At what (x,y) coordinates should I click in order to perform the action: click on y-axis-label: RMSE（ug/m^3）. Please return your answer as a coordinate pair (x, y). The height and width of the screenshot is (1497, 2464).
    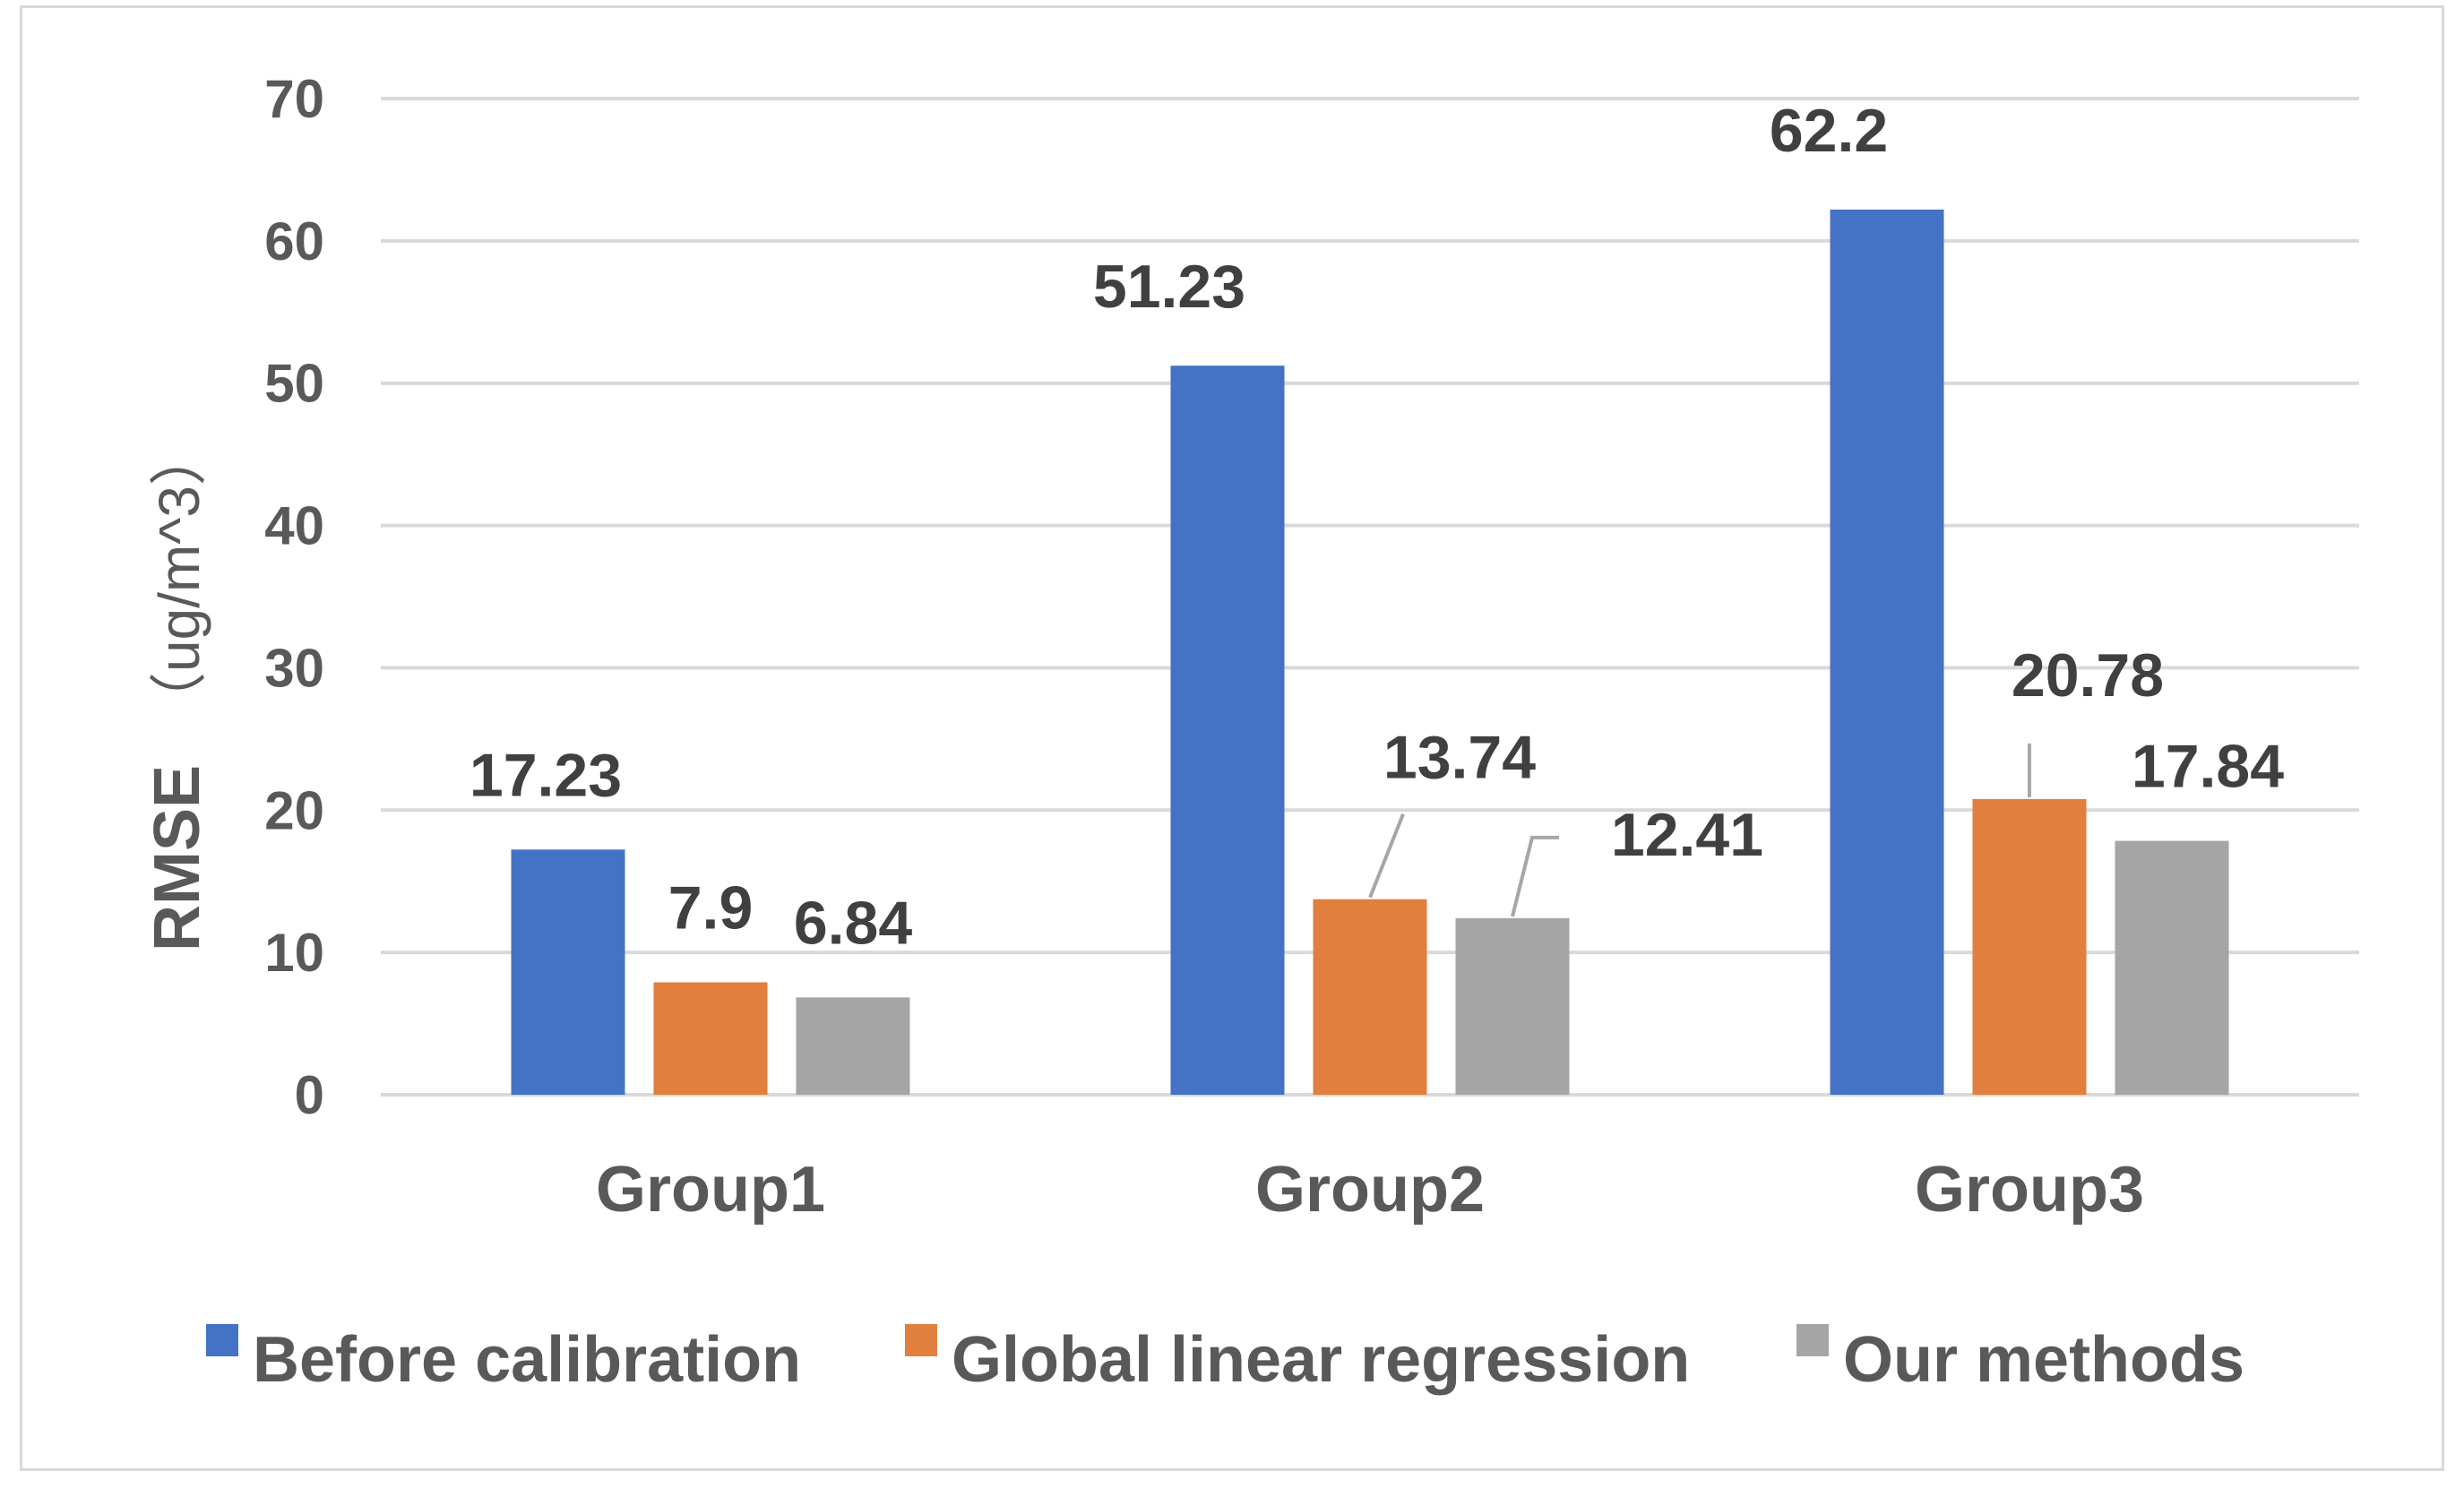
    Looking at the image, I should click on (178, 689).